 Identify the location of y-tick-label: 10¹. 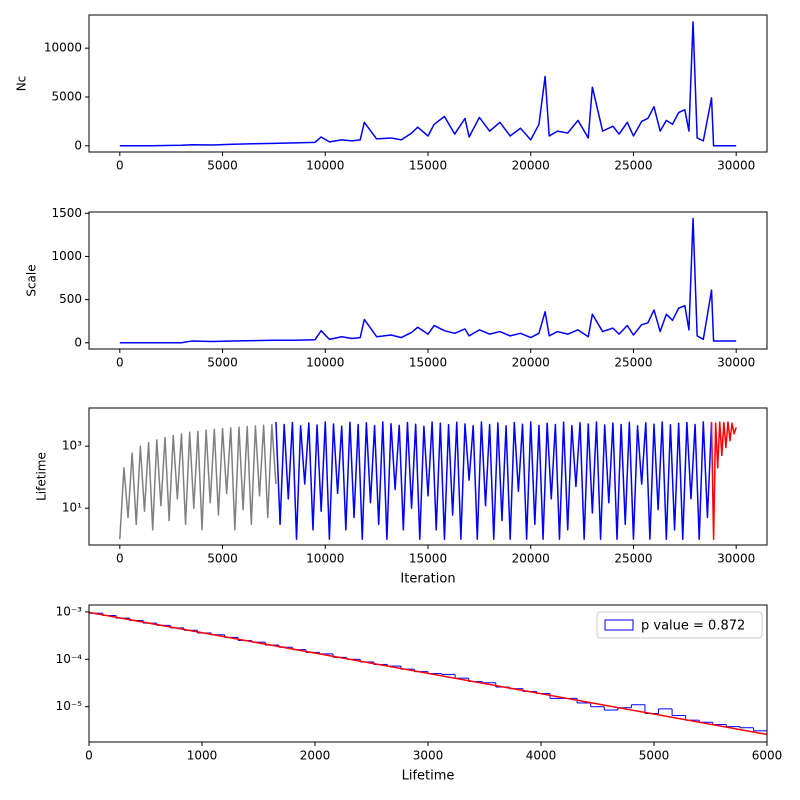
(72, 508).